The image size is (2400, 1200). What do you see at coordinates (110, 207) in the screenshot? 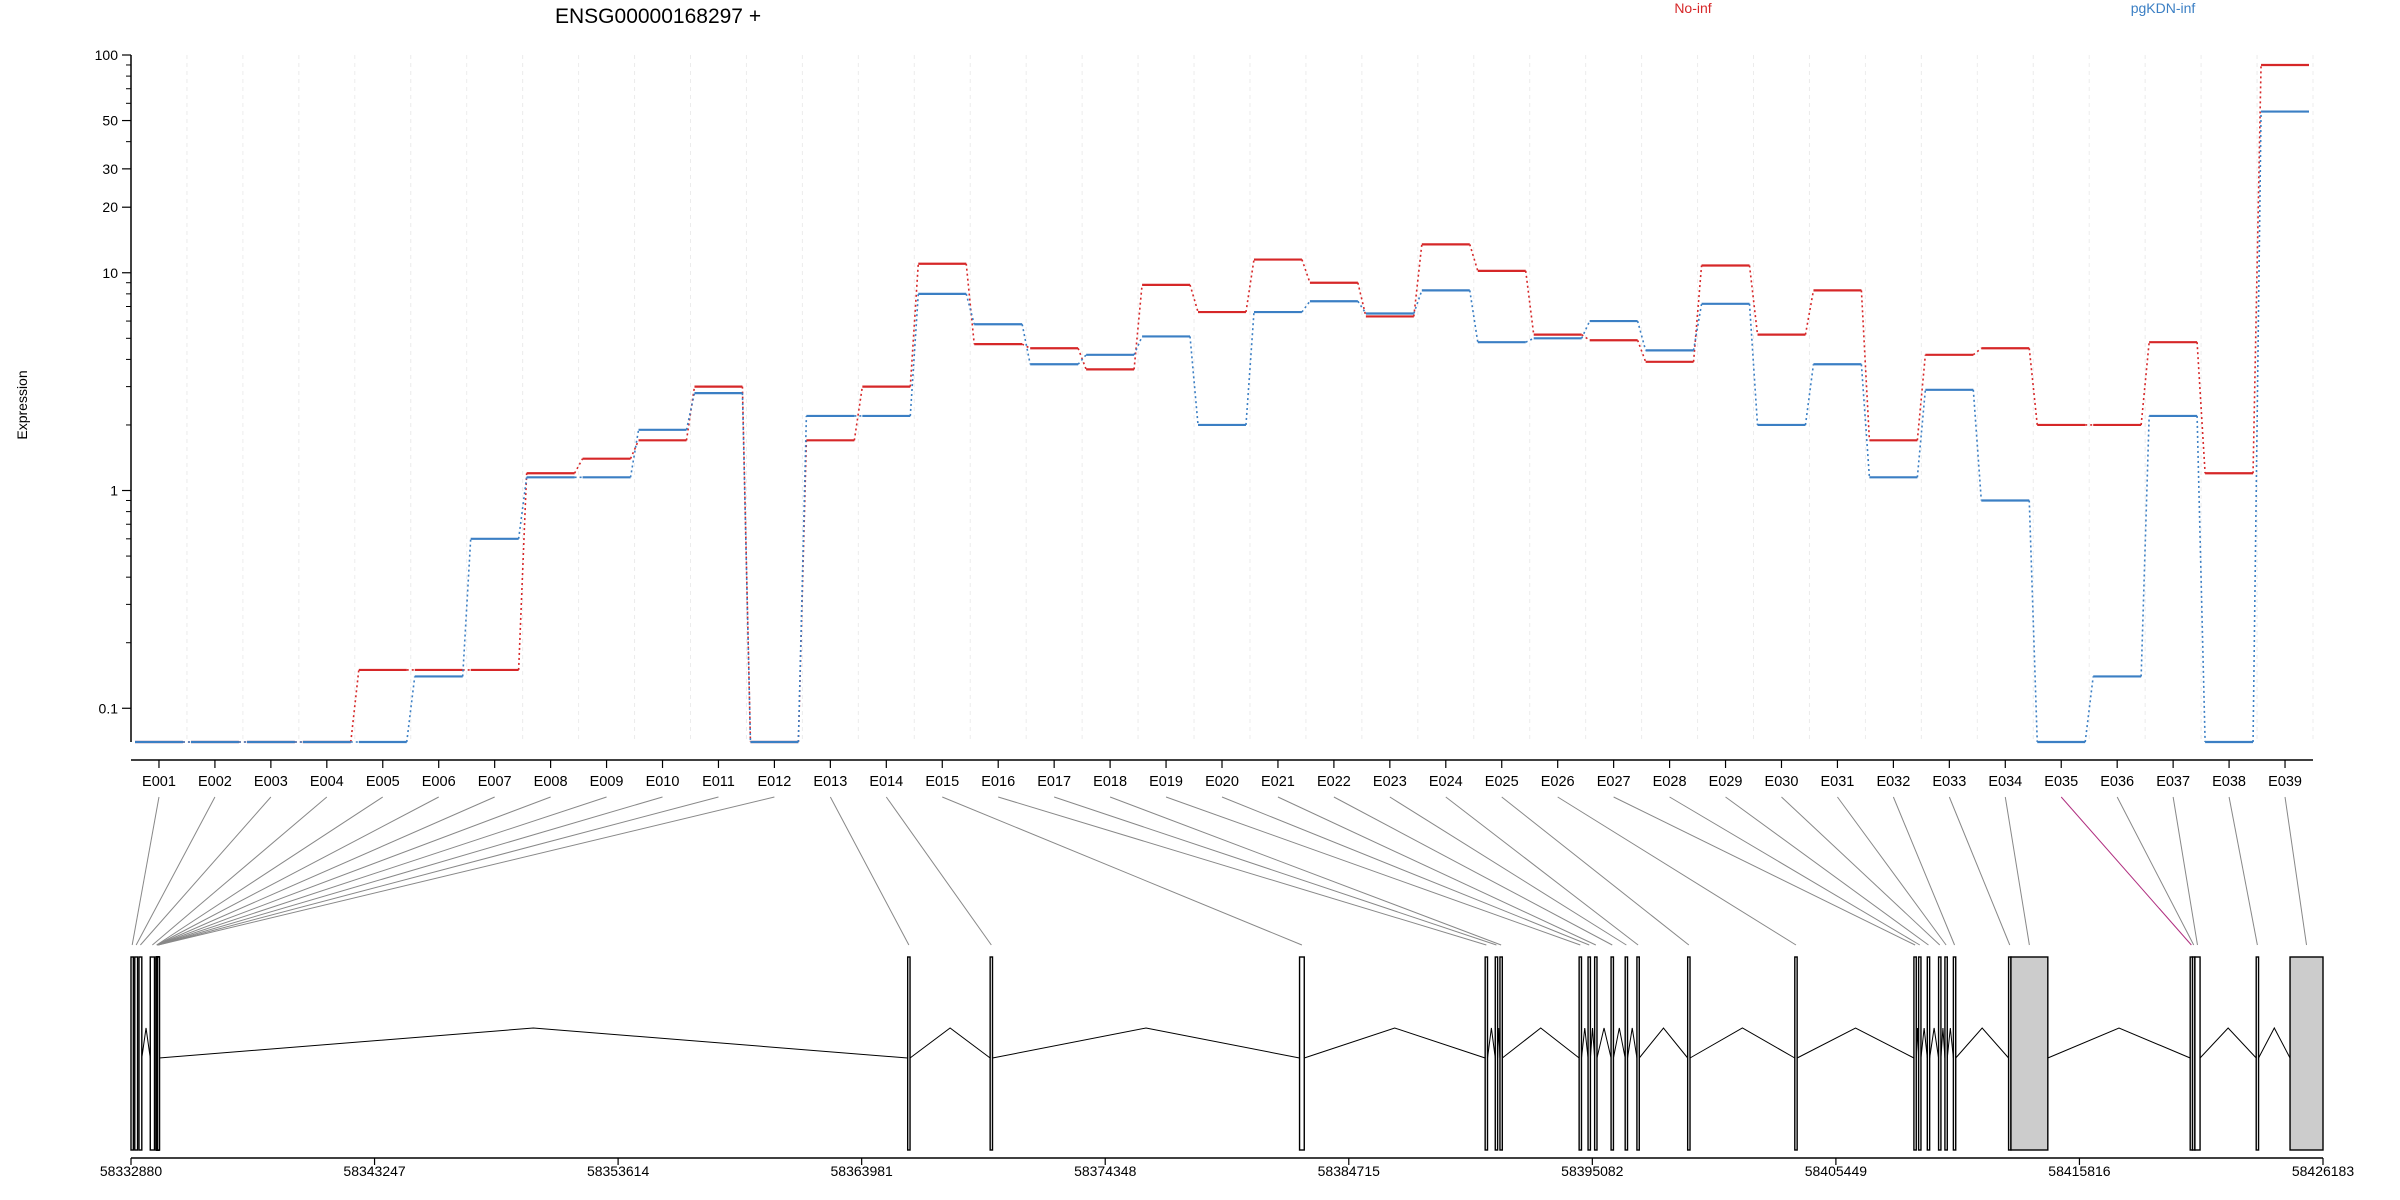
I see `y-tick-label: 20` at bounding box center [110, 207].